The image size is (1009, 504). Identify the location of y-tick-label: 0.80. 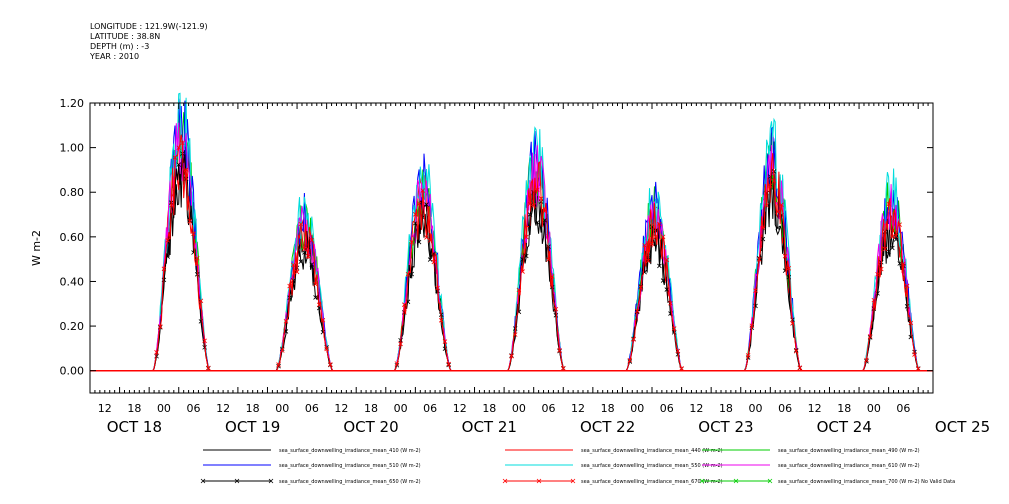
(72, 192).